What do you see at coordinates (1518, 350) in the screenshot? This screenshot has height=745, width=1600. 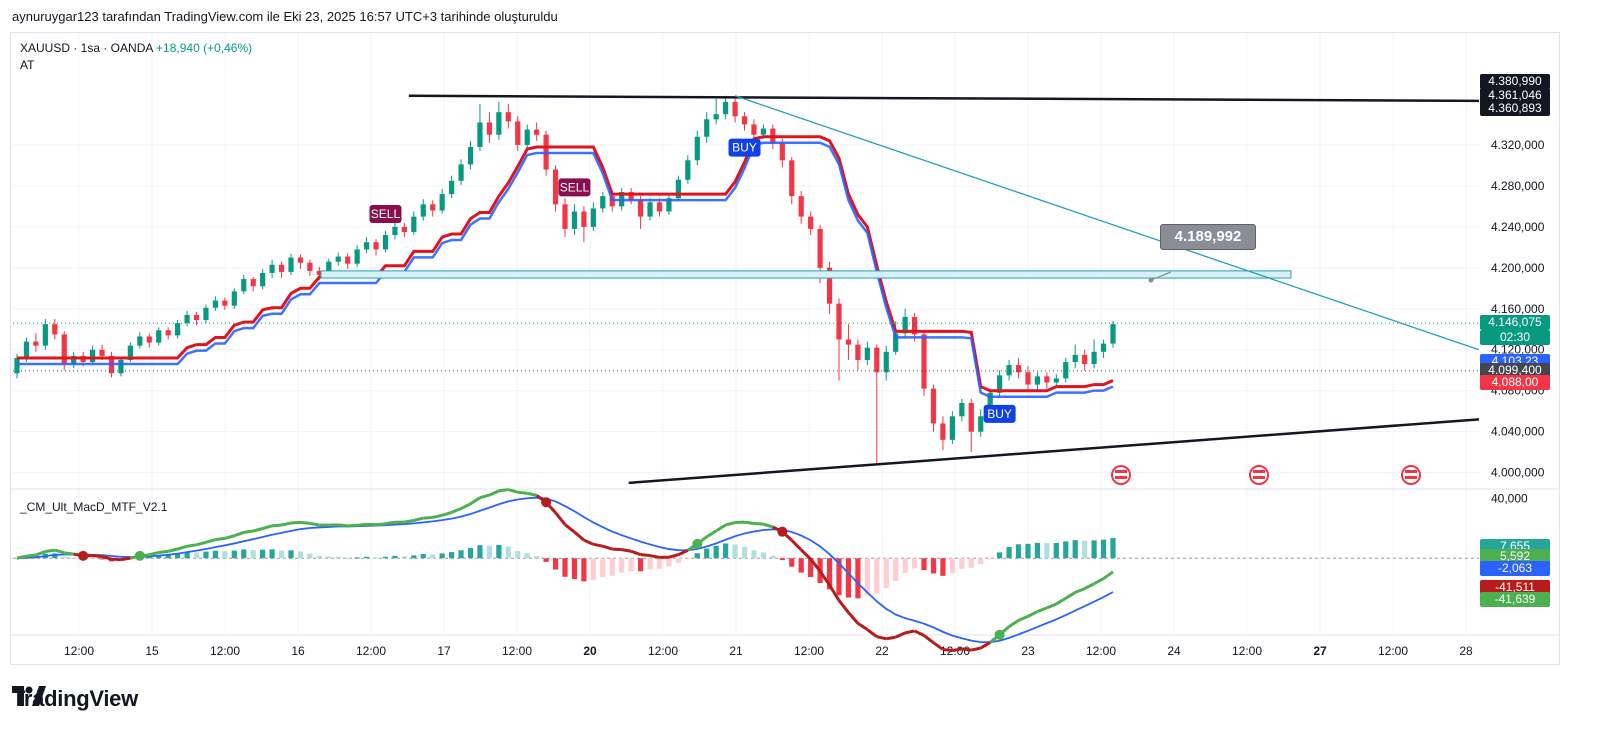 I see `price-tick-label: 4.120,000` at bounding box center [1518, 350].